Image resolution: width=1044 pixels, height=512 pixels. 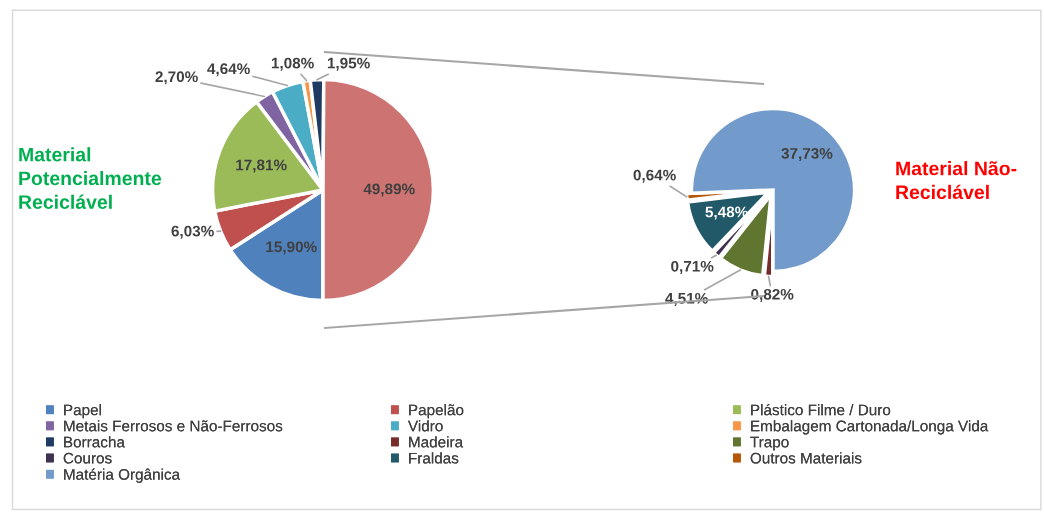 I want to click on legend-label: Outros Materiais, so click(x=806, y=458).